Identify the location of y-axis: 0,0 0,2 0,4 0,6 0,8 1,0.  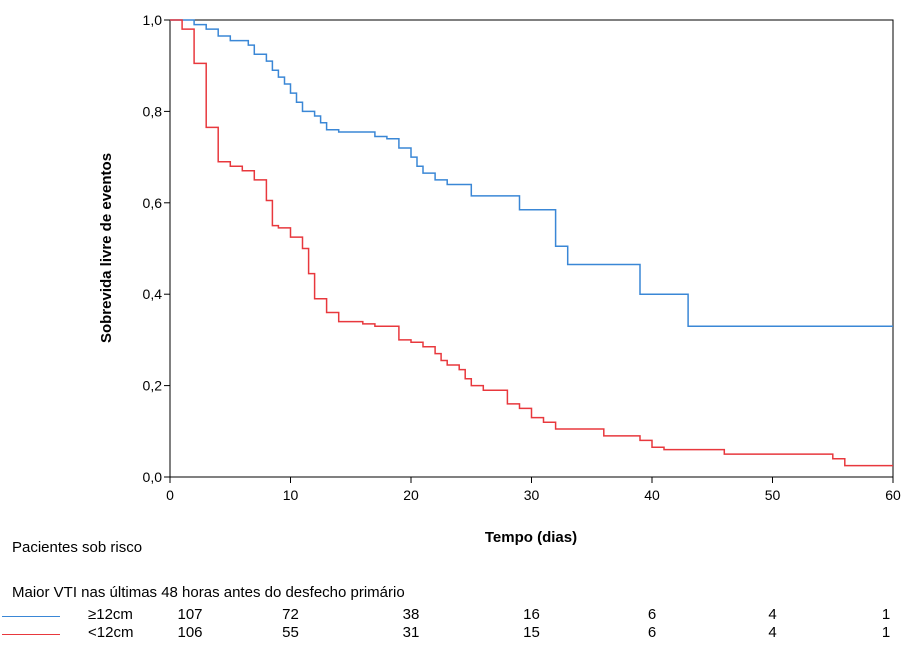
(156, 248).